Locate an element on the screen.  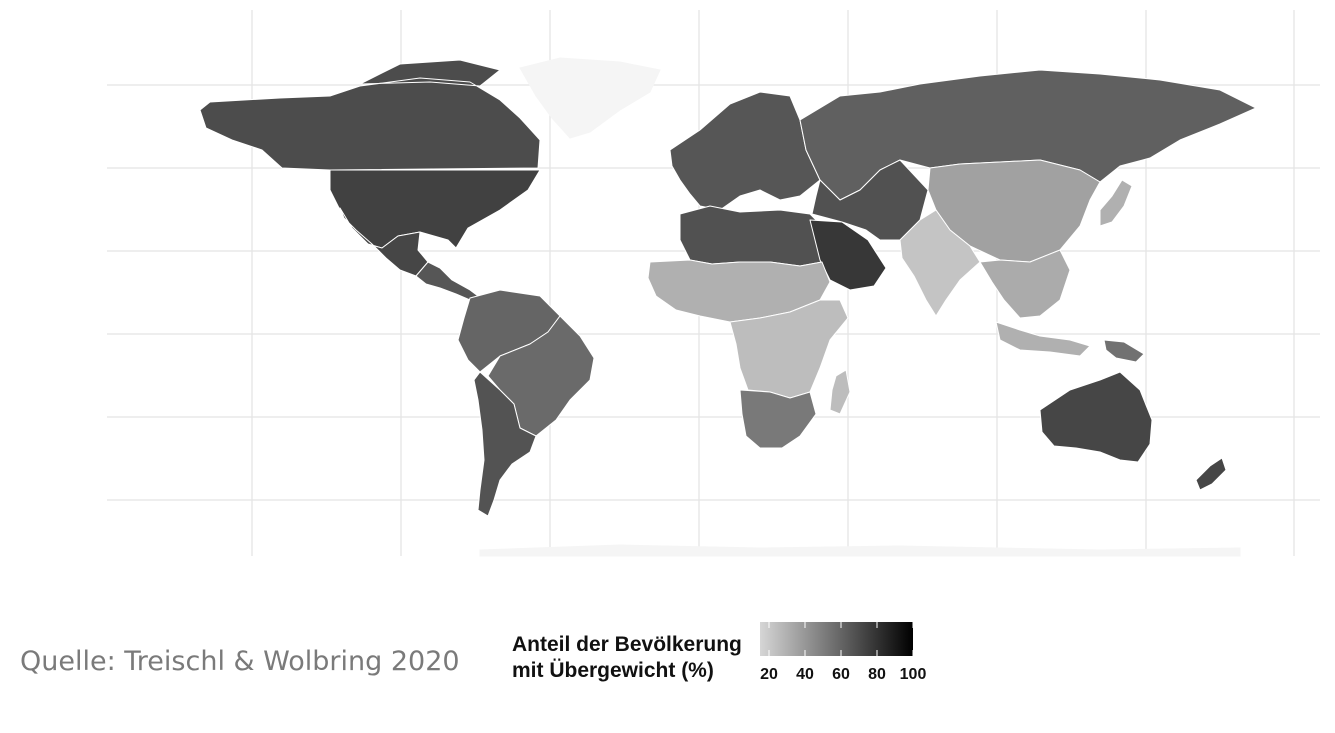
region-madagascar is located at coordinates (840, 392).